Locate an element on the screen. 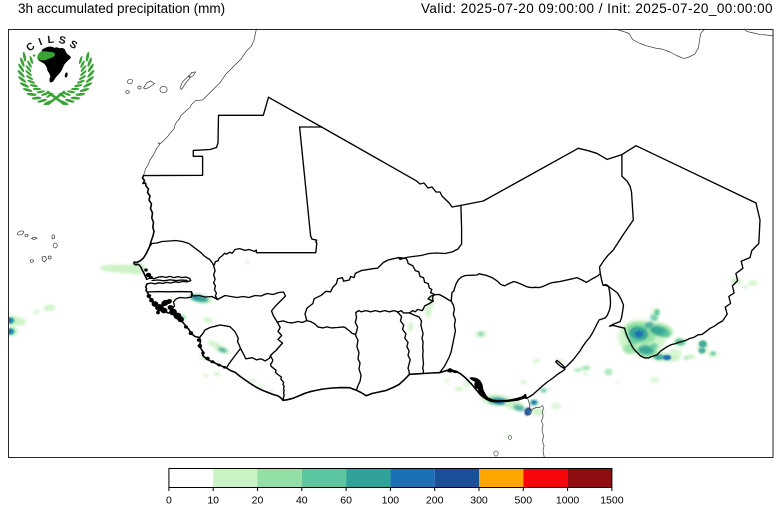 The height and width of the screenshot is (510, 780). svg-text: 100 is located at coordinates (391, 501).